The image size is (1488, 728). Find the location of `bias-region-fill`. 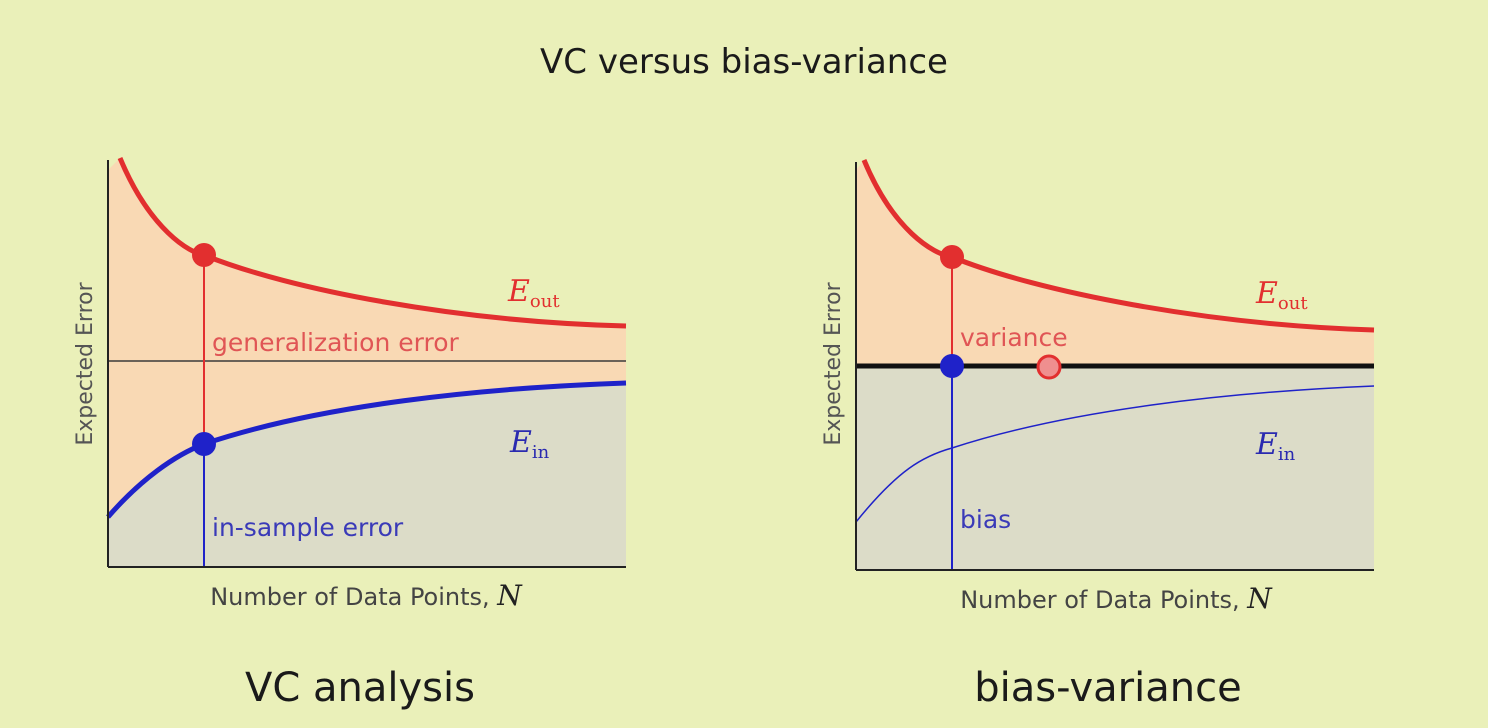

bias-region-fill is located at coordinates (1115, 468).